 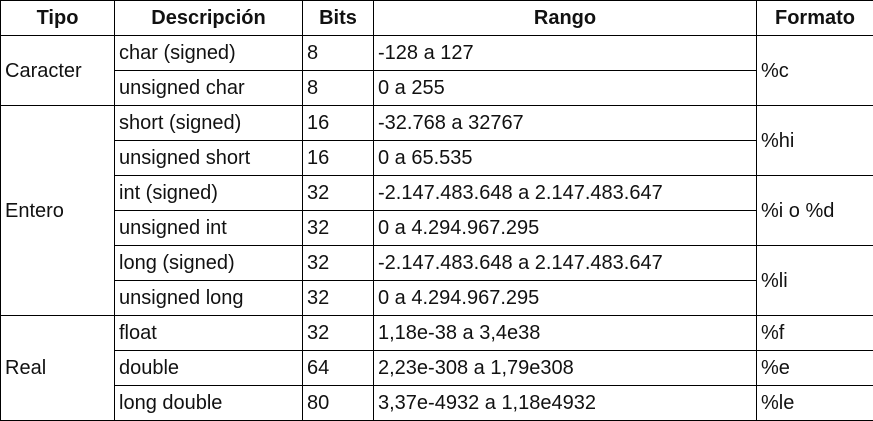 What do you see at coordinates (565, 403) in the screenshot?
I see `rango-cell: 3,37e-4932 a 1,18e4932` at bounding box center [565, 403].